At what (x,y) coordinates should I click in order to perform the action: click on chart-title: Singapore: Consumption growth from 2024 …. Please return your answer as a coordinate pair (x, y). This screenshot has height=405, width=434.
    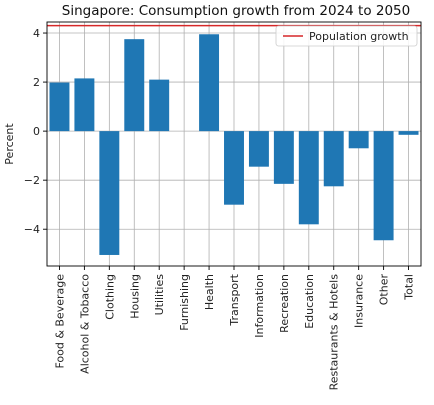
    Looking at the image, I should click on (236, 11).